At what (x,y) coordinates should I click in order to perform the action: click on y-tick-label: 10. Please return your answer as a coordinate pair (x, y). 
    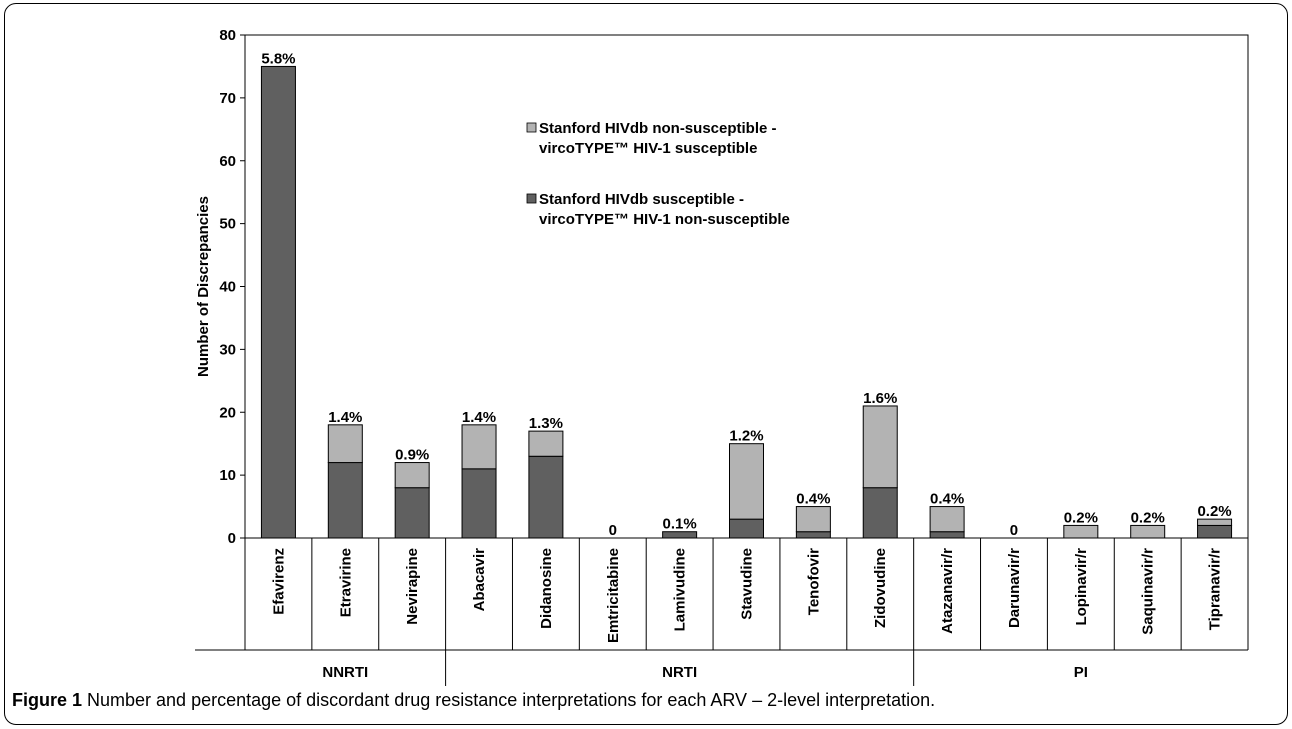
    Looking at the image, I should click on (227, 475).